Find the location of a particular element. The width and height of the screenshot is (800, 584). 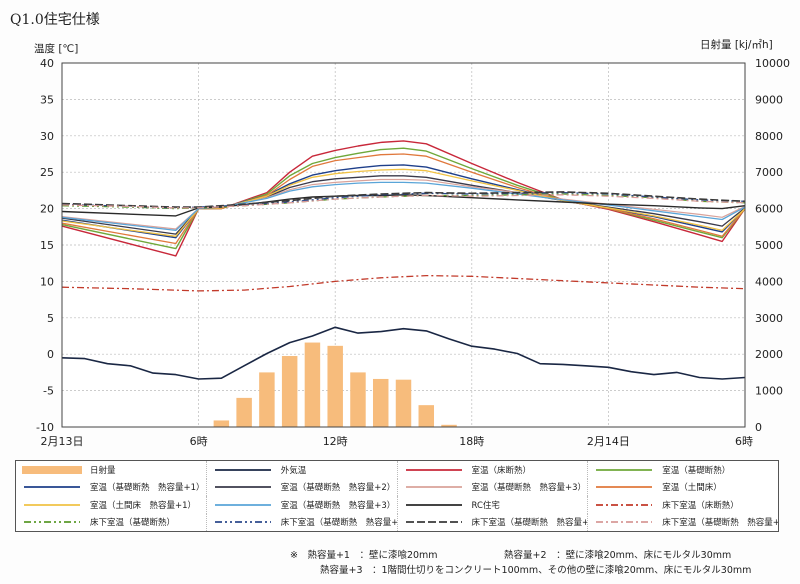

y-tick-left: 40 is located at coordinates (47, 63).